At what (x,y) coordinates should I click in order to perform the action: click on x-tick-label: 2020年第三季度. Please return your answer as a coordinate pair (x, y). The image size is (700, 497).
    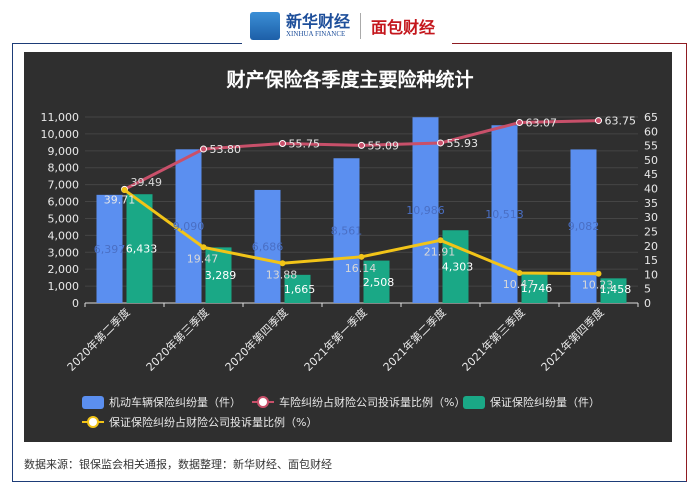
    Looking at the image, I should click on (177, 339).